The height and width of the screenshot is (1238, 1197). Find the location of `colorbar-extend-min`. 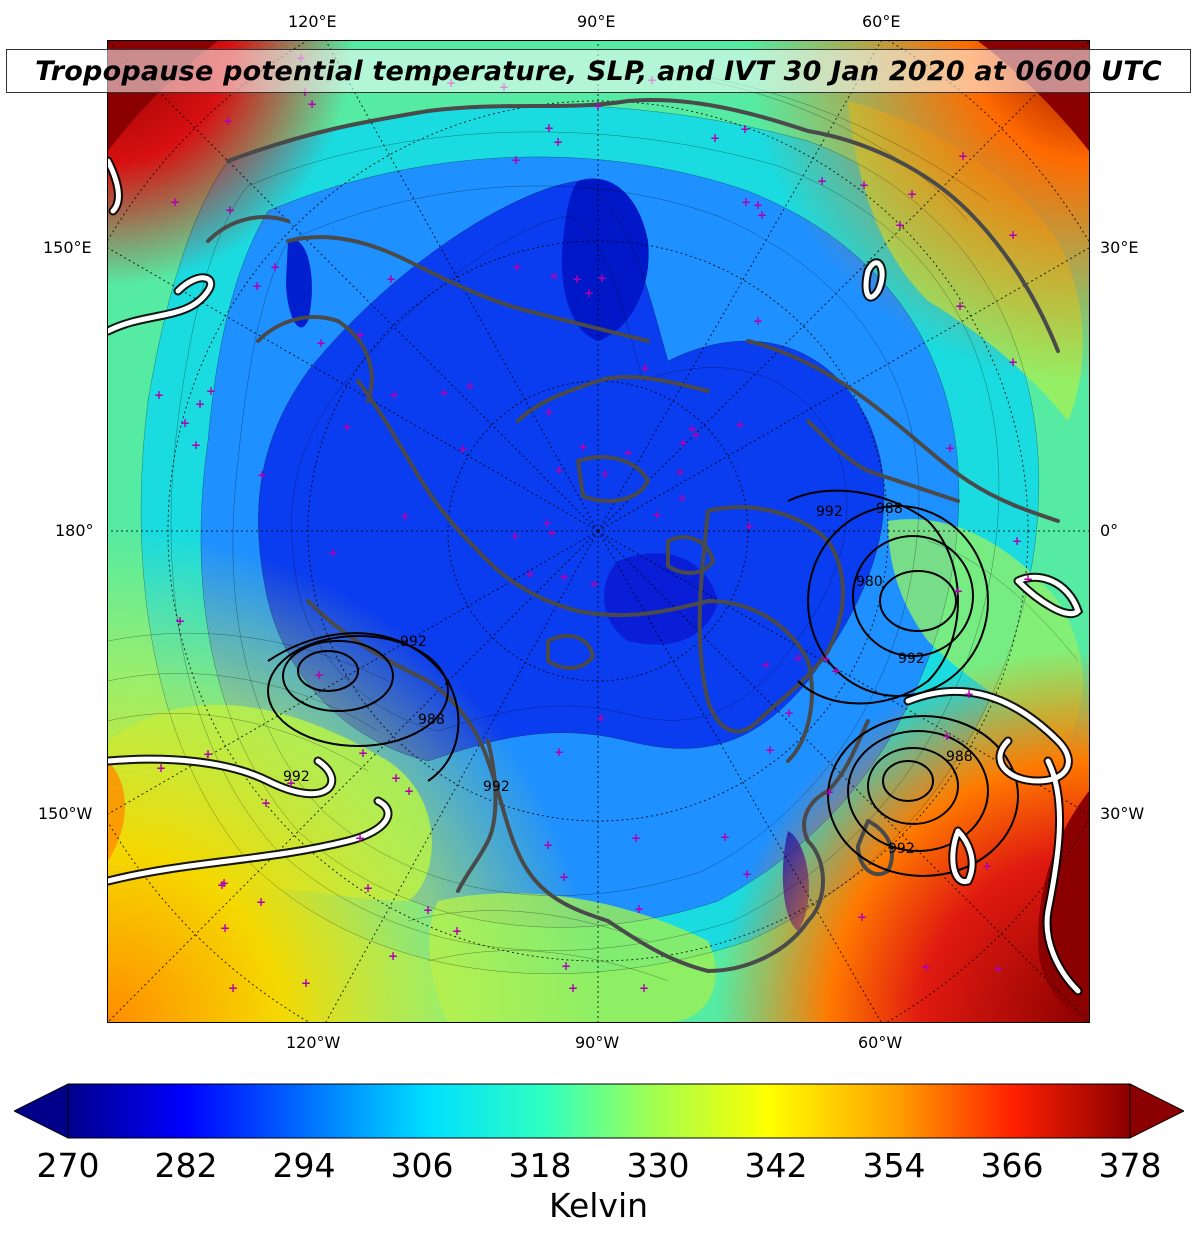

colorbar-extend-min is located at coordinates (41, 1111).